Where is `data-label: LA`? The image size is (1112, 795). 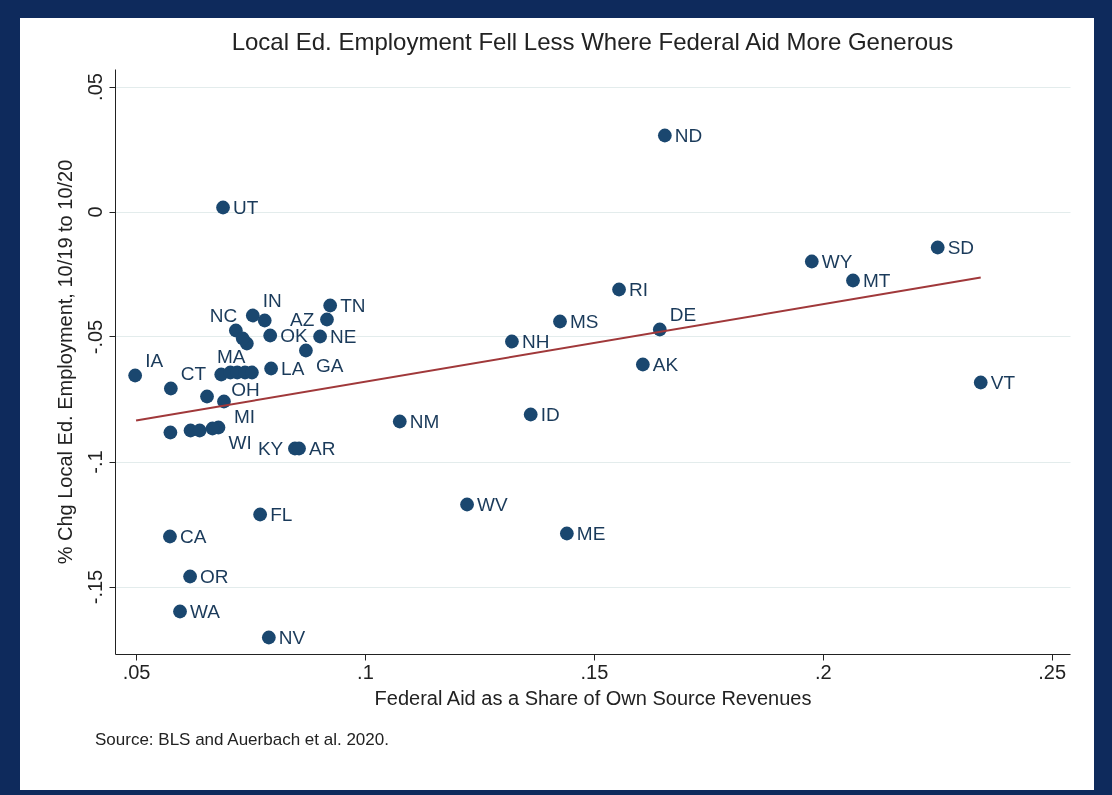 data-label: LA is located at coordinates (293, 368).